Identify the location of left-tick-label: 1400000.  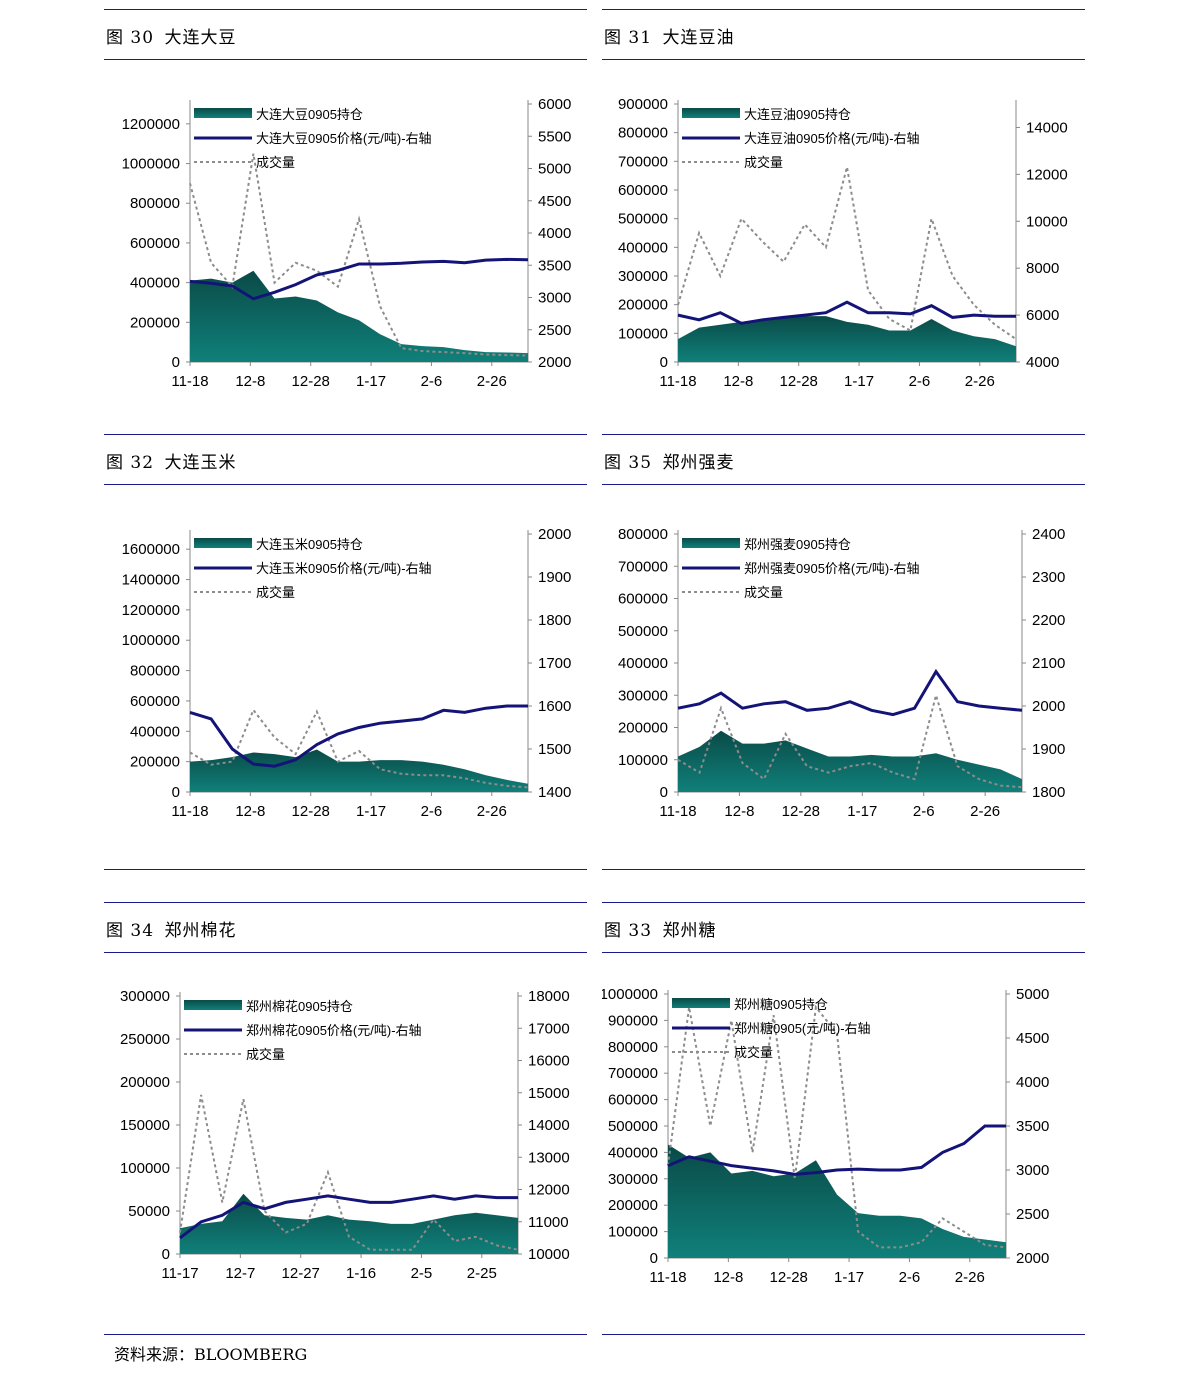
(151, 580).